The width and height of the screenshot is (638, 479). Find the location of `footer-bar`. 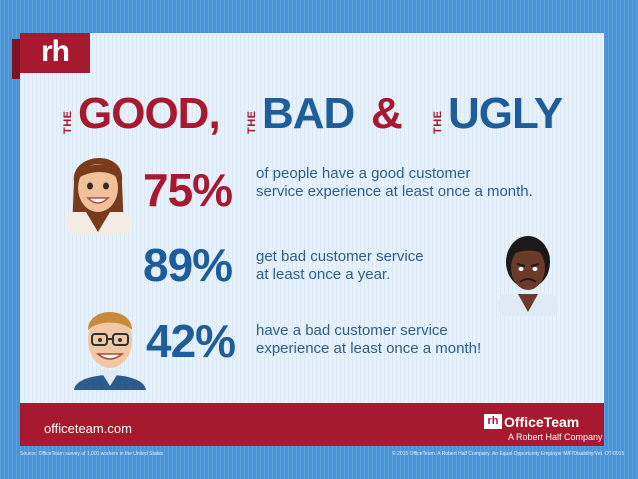

footer-bar is located at coordinates (312, 424).